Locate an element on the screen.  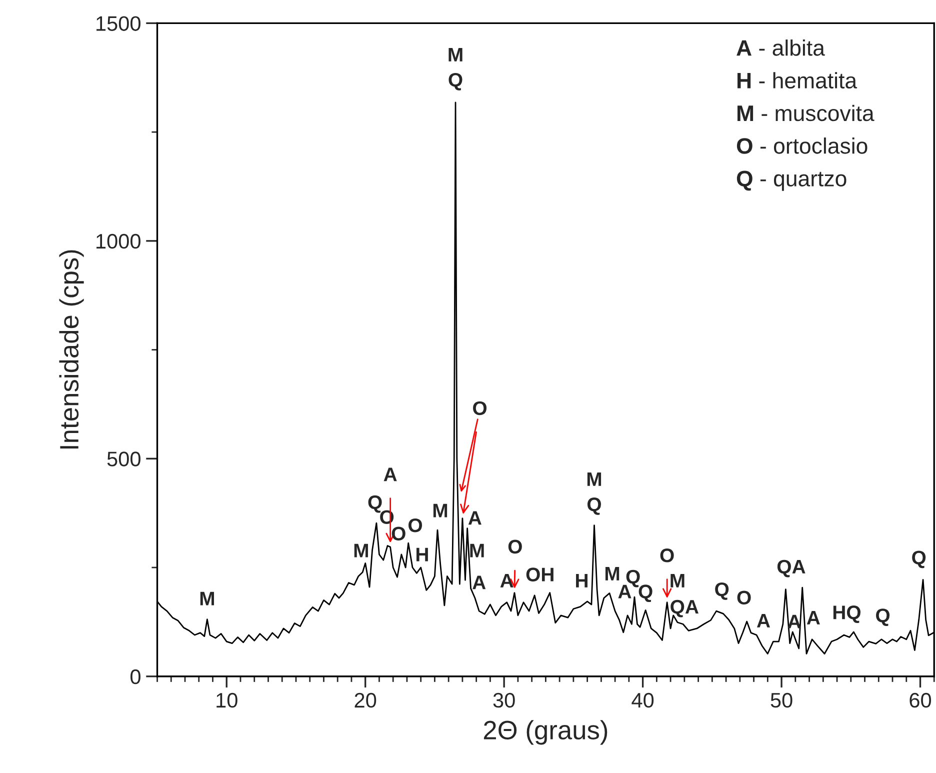
x-tick-label: 30 is located at coordinates (504, 700).